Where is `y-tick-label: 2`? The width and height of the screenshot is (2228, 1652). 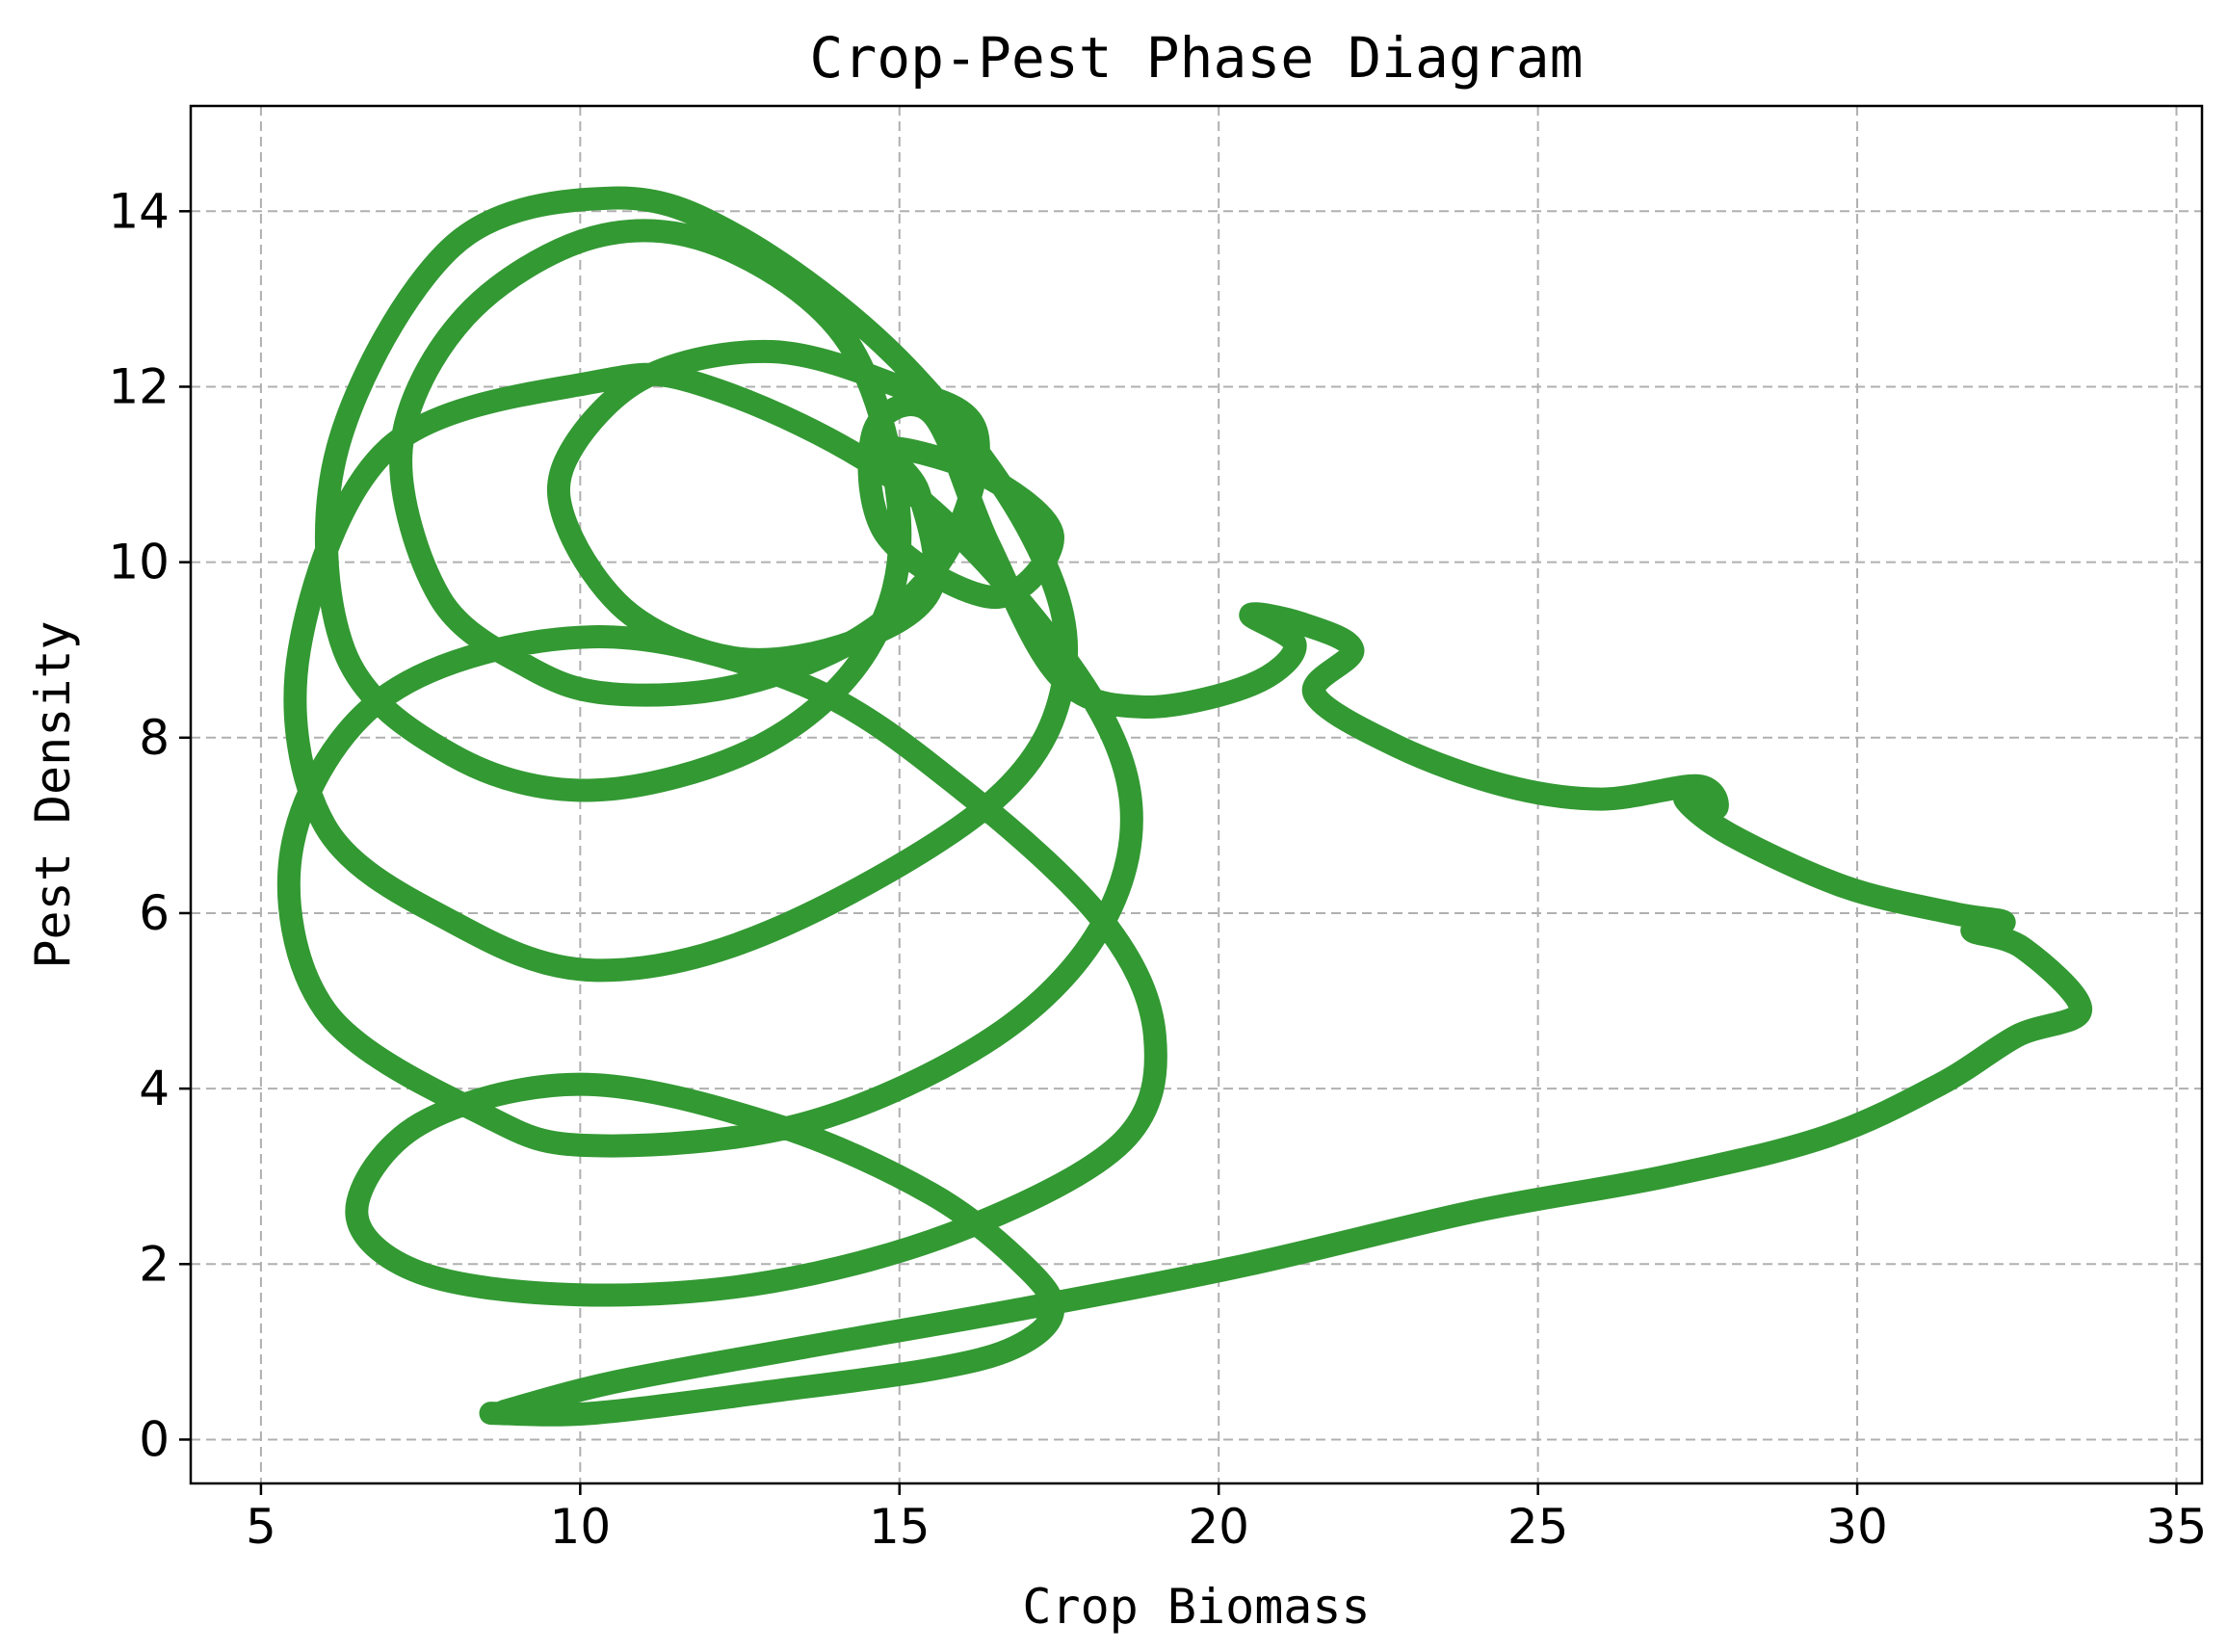
y-tick-label: 2 is located at coordinates (154, 1264).